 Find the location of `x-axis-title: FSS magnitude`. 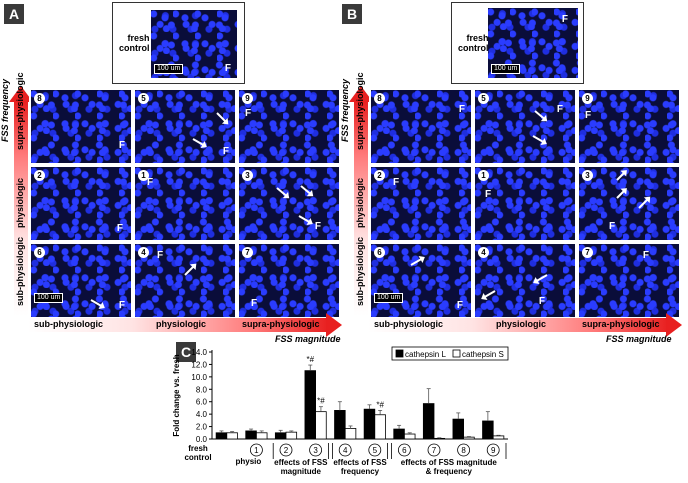

x-axis-title: FSS magnitude is located at coordinates (639, 339).